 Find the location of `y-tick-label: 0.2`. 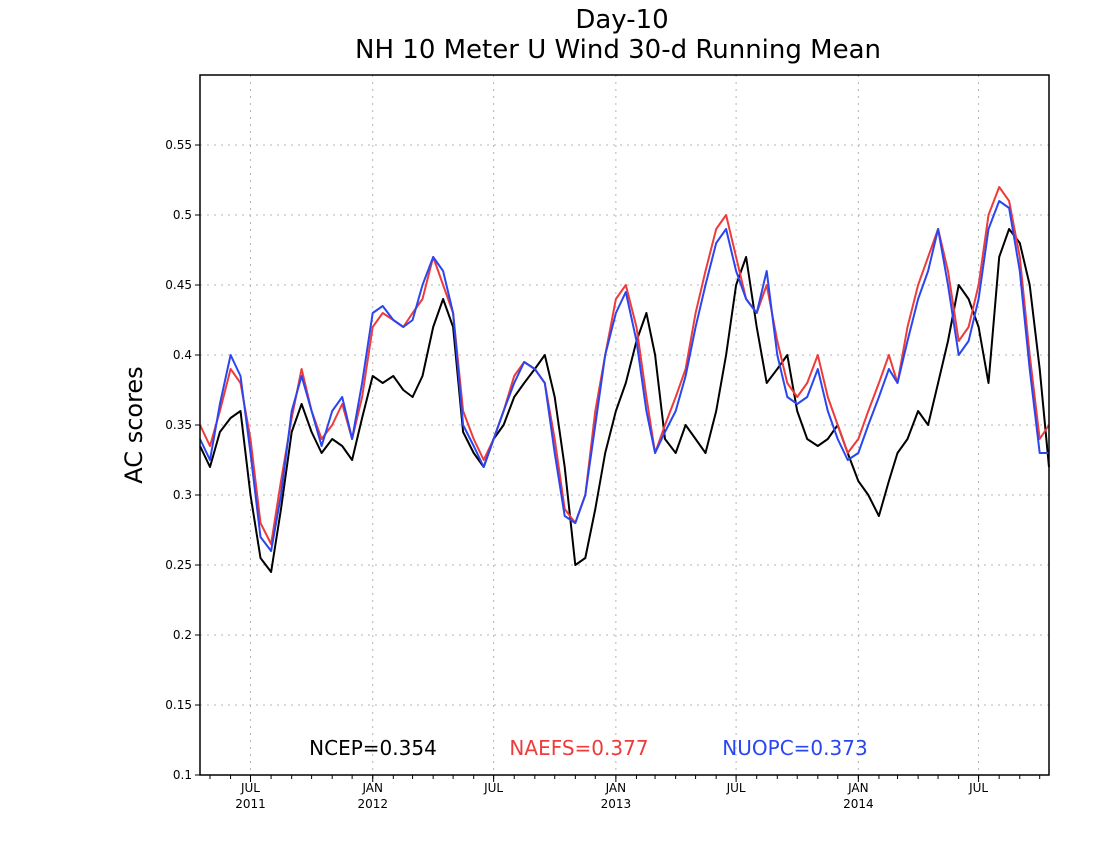

y-tick-label: 0.2 is located at coordinates (182, 635).